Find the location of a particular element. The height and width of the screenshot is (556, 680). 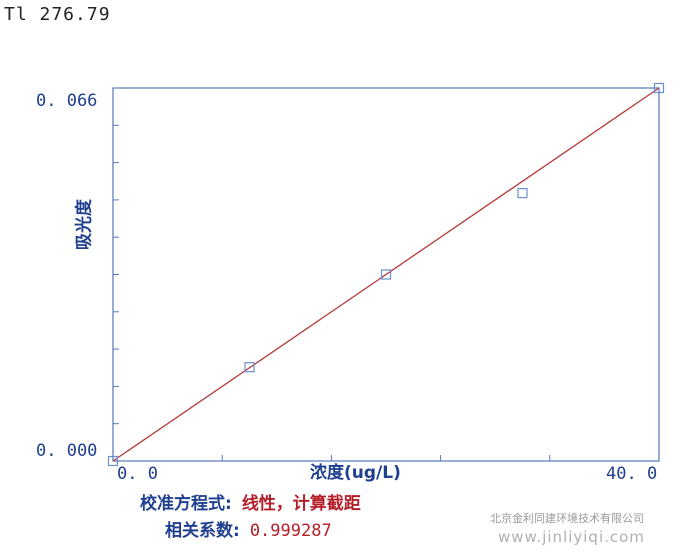

correlation-value: 0.999287 is located at coordinates (290, 531).